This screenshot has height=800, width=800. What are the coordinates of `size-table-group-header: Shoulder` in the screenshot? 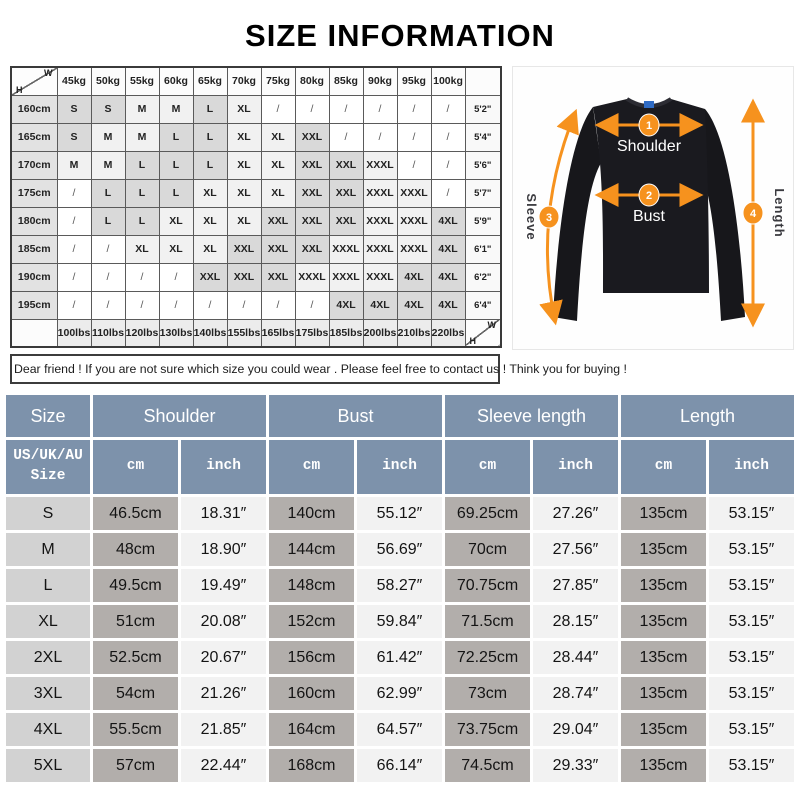 It's located at (179, 416).